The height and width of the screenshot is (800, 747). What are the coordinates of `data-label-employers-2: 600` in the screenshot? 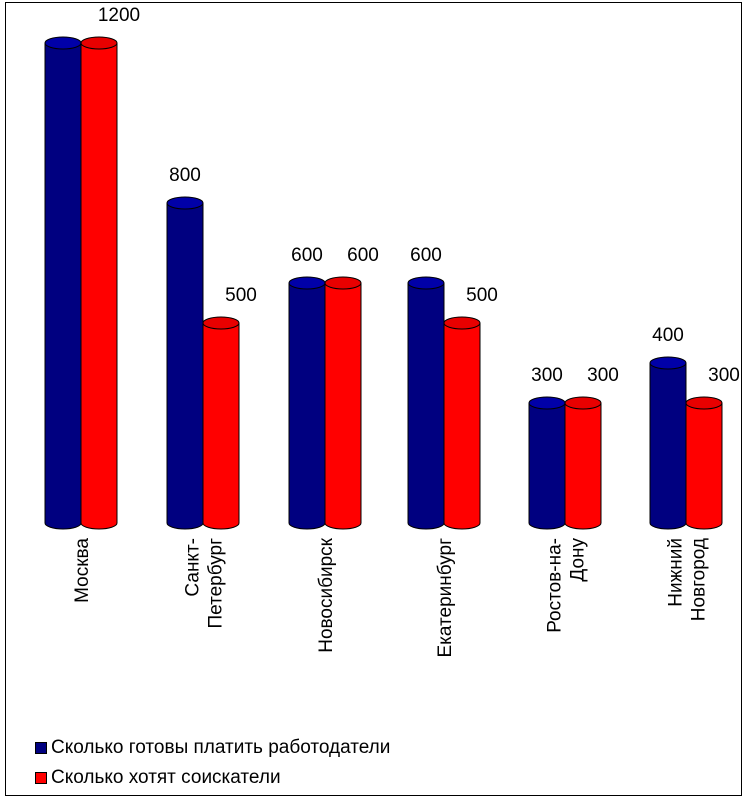 It's located at (307, 255).